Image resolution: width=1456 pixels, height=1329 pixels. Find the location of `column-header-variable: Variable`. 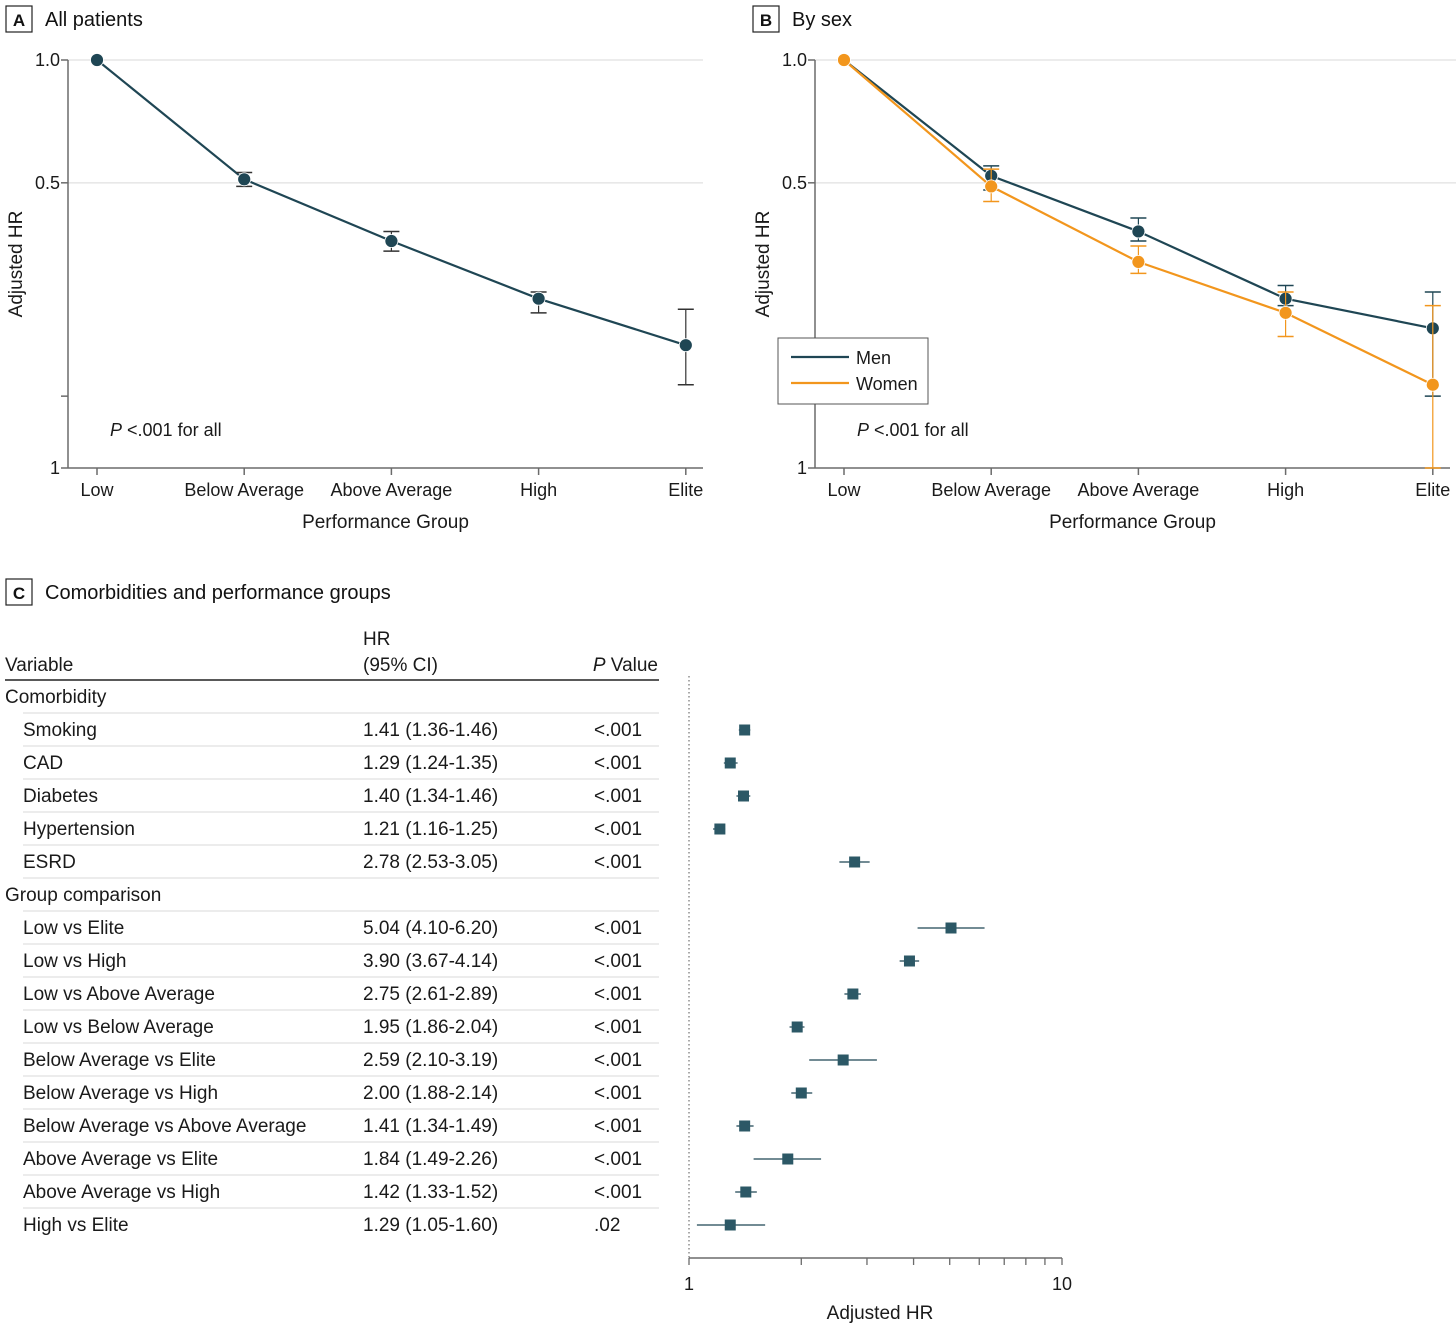

column-header-variable: Variable is located at coordinates (39, 665).